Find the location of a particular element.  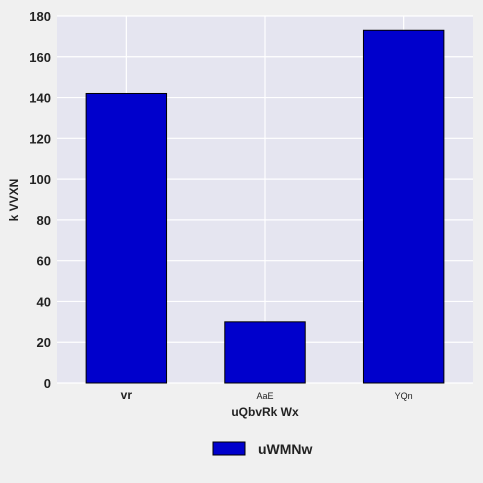

y-tick-label: 60 is located at coordinates (44, 261).